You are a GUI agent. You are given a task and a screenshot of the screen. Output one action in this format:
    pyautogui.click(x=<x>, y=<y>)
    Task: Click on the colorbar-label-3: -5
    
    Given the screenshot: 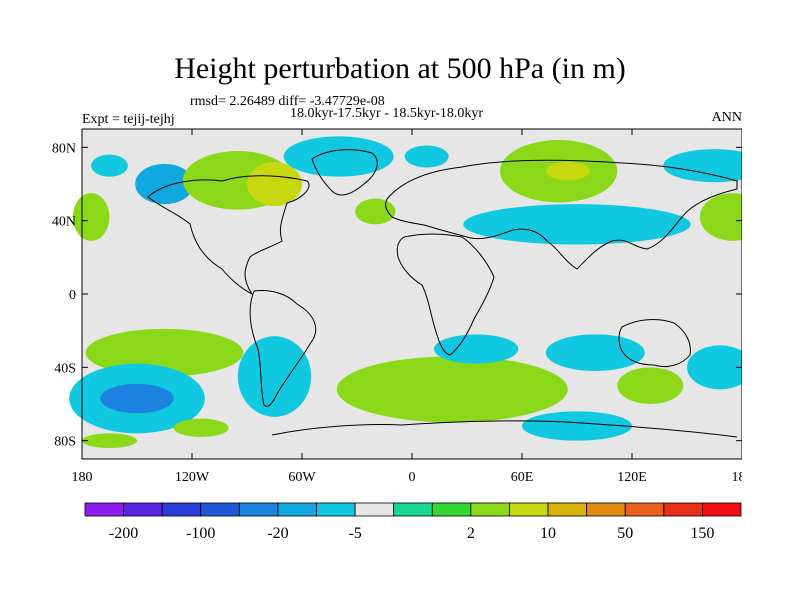 What is the action you would take?
    pyautogui.click(x=354, y=533)
    